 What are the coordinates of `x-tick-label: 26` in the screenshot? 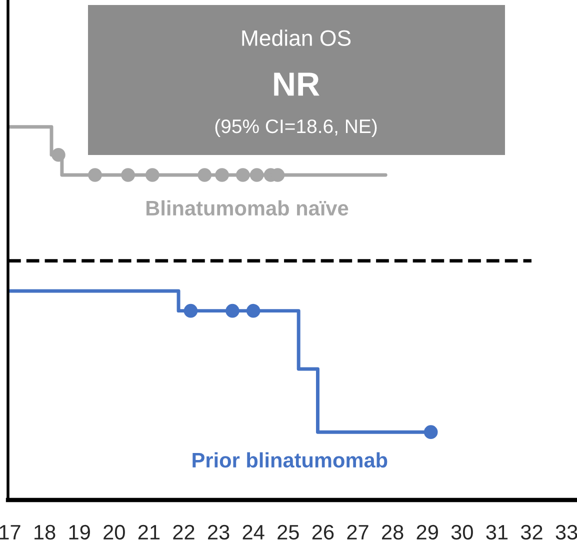 It's located at (323, 532).